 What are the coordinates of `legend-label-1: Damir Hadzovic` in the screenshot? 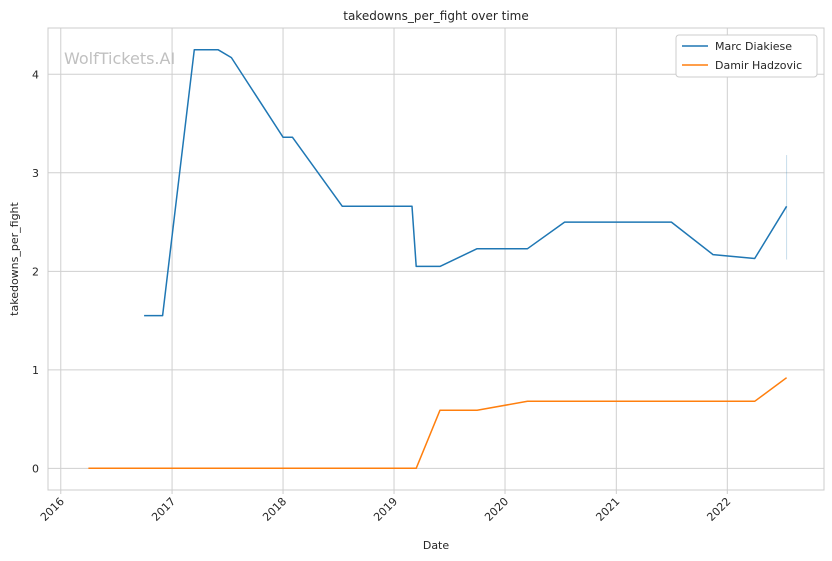 It's located at (758, 65).